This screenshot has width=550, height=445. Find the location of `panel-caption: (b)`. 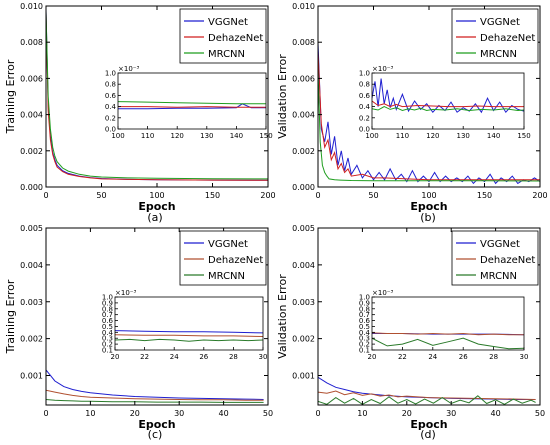

panel-caption: (b) is located at coordinates (428, 217).